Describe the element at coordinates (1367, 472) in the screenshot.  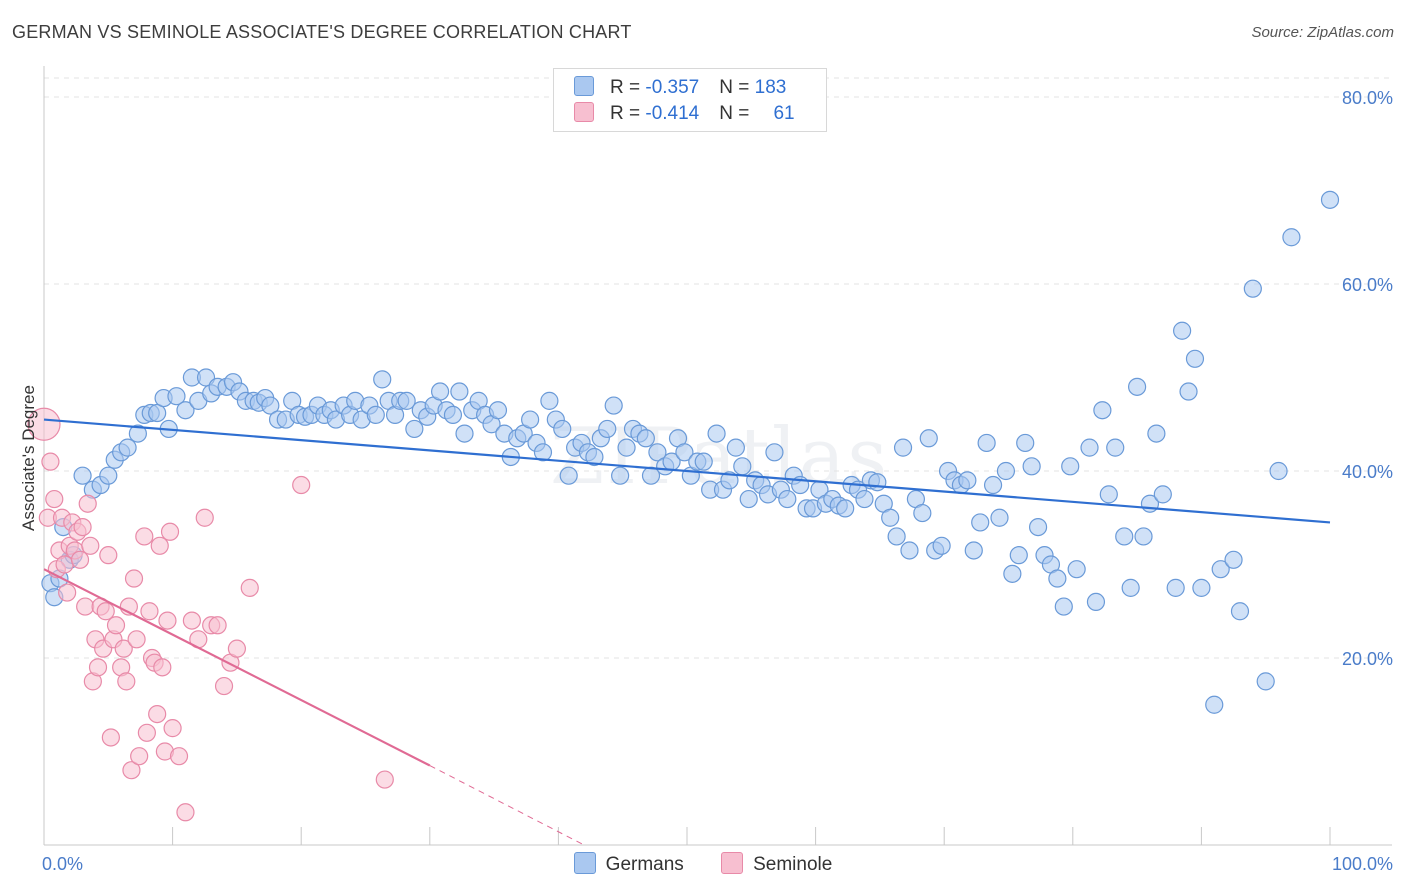
I see `y-tick-label: 40.0%` at that location.